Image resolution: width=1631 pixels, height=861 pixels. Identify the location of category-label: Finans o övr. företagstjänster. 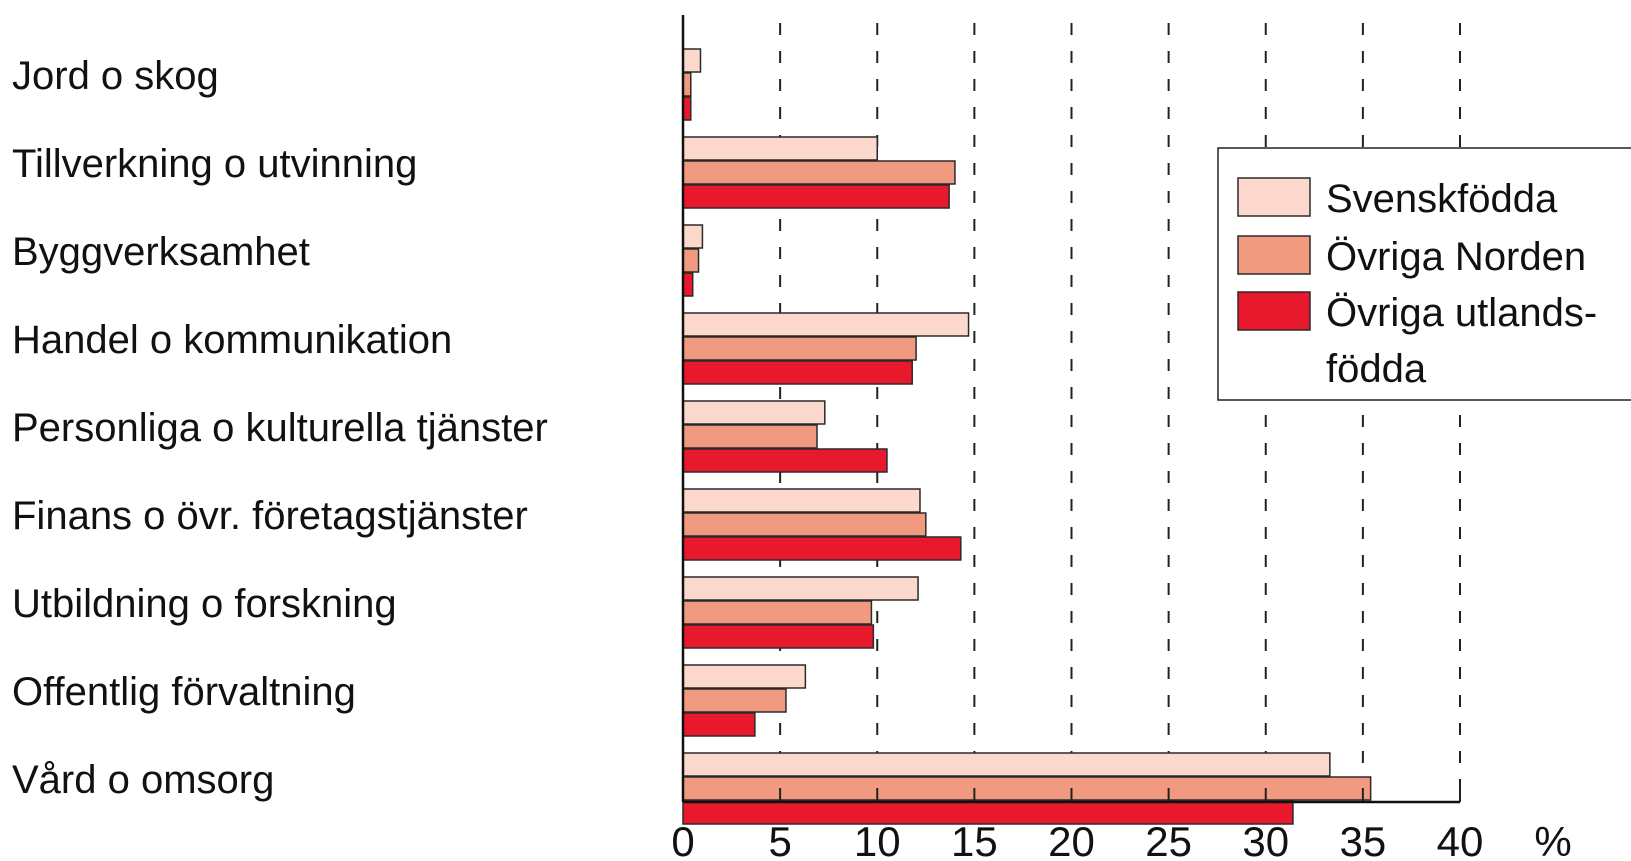
(270, 516).